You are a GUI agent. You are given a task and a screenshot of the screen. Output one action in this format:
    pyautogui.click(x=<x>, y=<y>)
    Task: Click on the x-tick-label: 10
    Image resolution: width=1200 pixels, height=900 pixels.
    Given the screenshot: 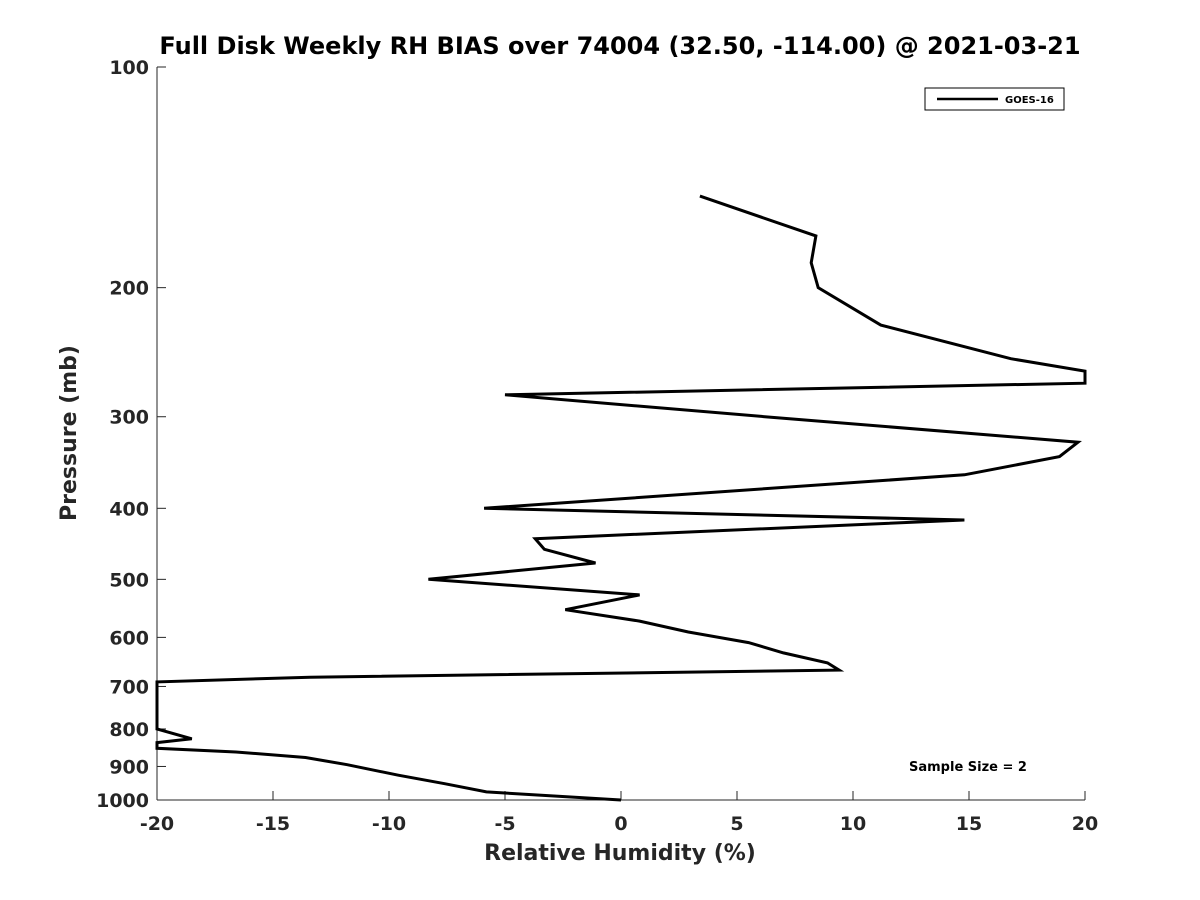 What is the action you would take?
    pyautogui.click(x=853, y=824)
    